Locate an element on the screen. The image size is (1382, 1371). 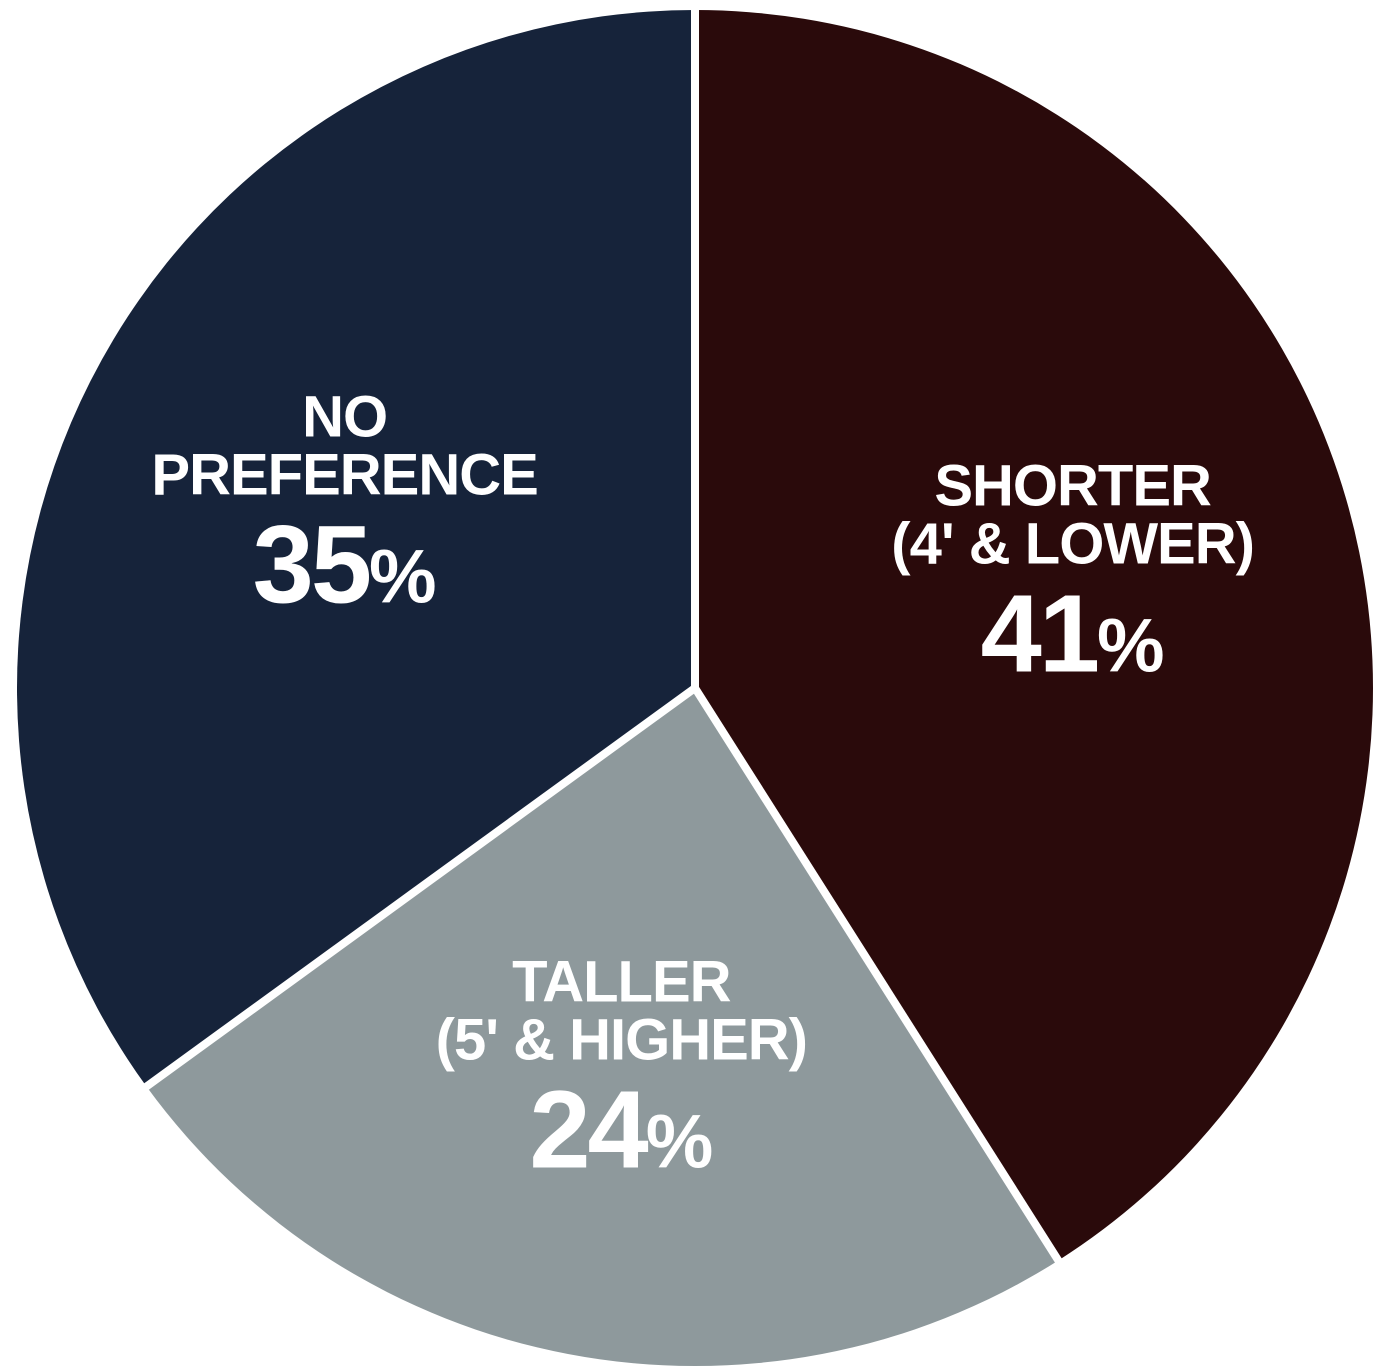
slice-value-label: 35% is located at coordinates (345, 564).